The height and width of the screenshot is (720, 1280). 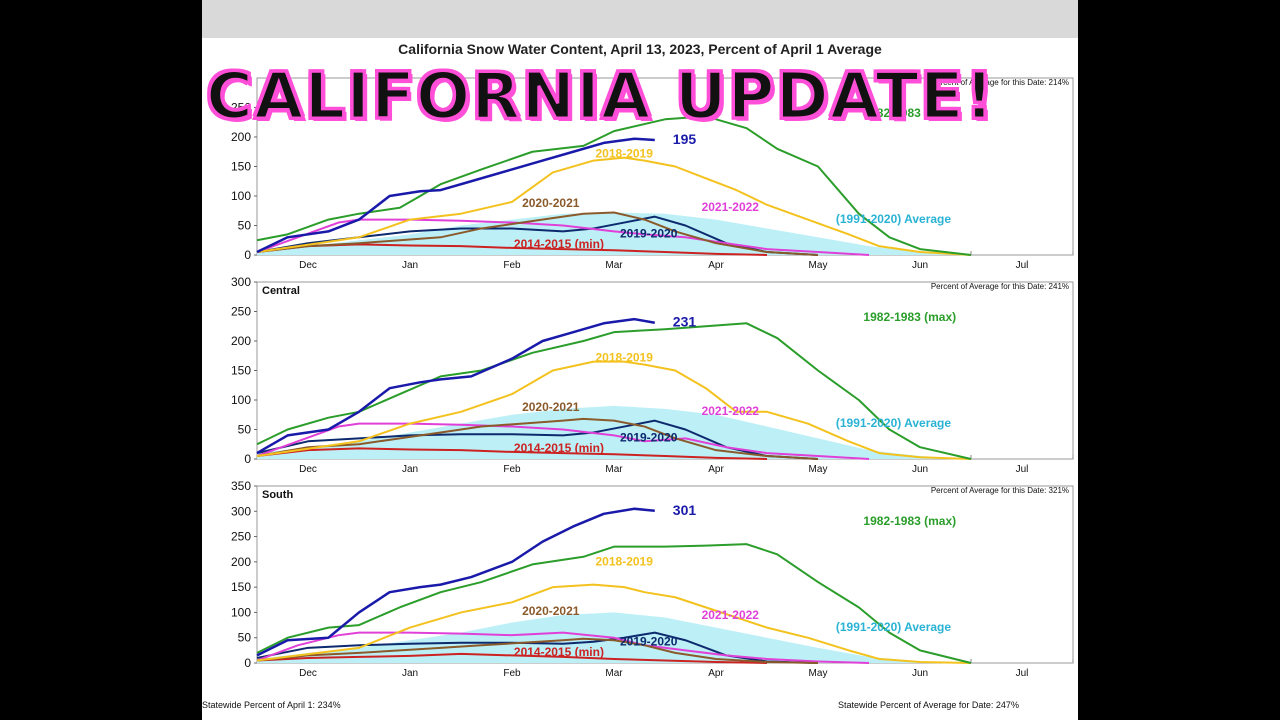 What do you see at coordinates (281, 291) in the screenshot?
I see `region-label: Central` at bounding box center [281, 291].